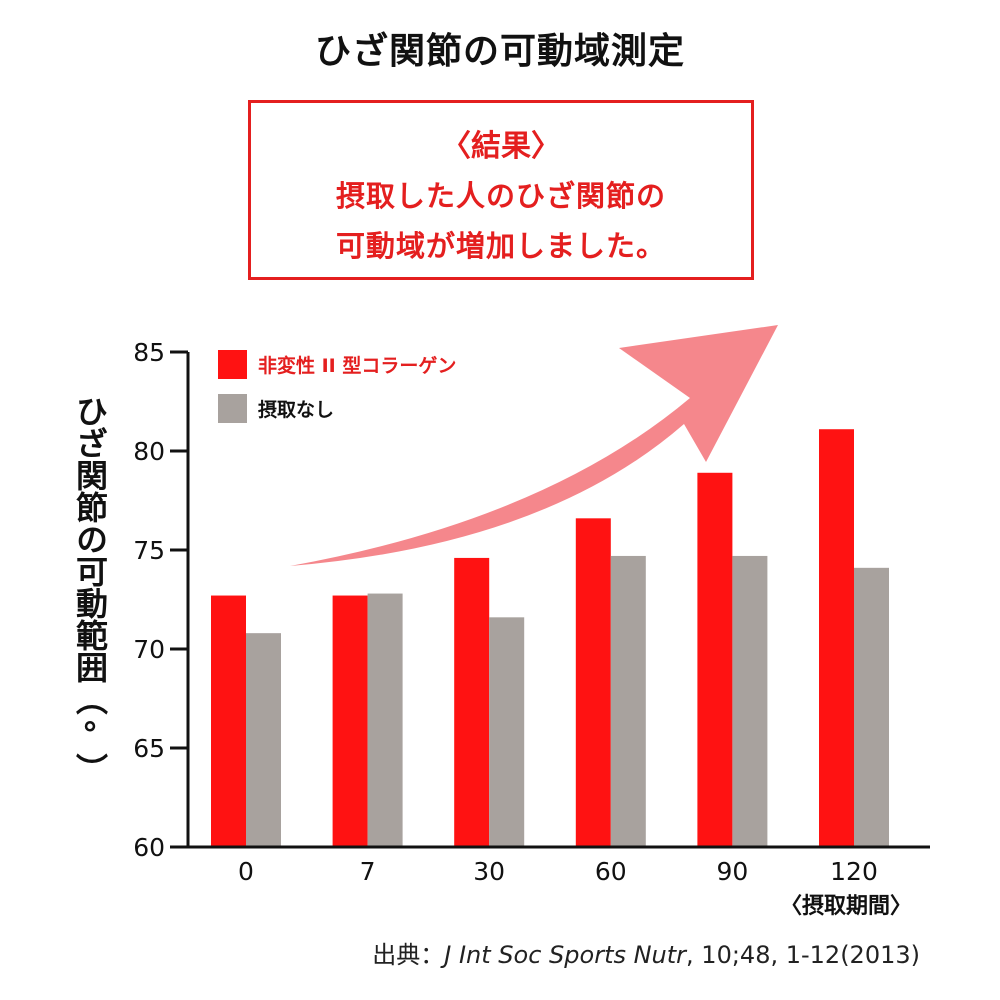 The image size is (1000, 1000). I want to click on y-tick-label: 80, so click(149, 451).